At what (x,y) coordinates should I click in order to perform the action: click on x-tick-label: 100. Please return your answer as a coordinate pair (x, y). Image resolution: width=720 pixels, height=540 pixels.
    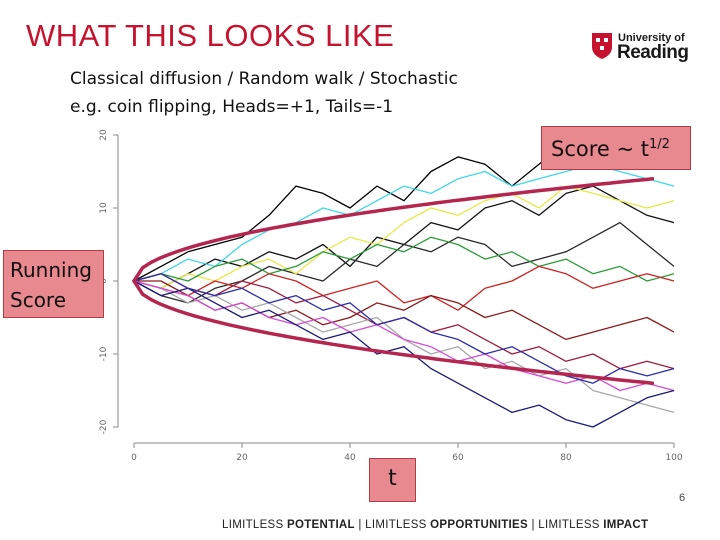
    Looking at the image, I should click on (673, 458).